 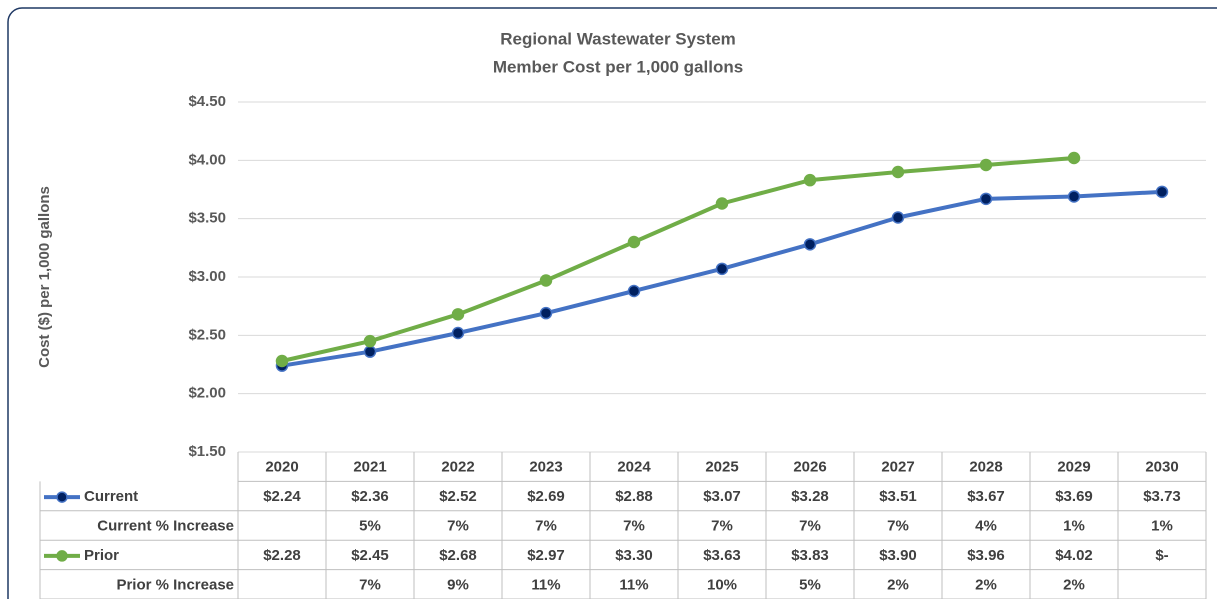 I want to click on row-label: Prior % Increase, so click(x=175, y=584).